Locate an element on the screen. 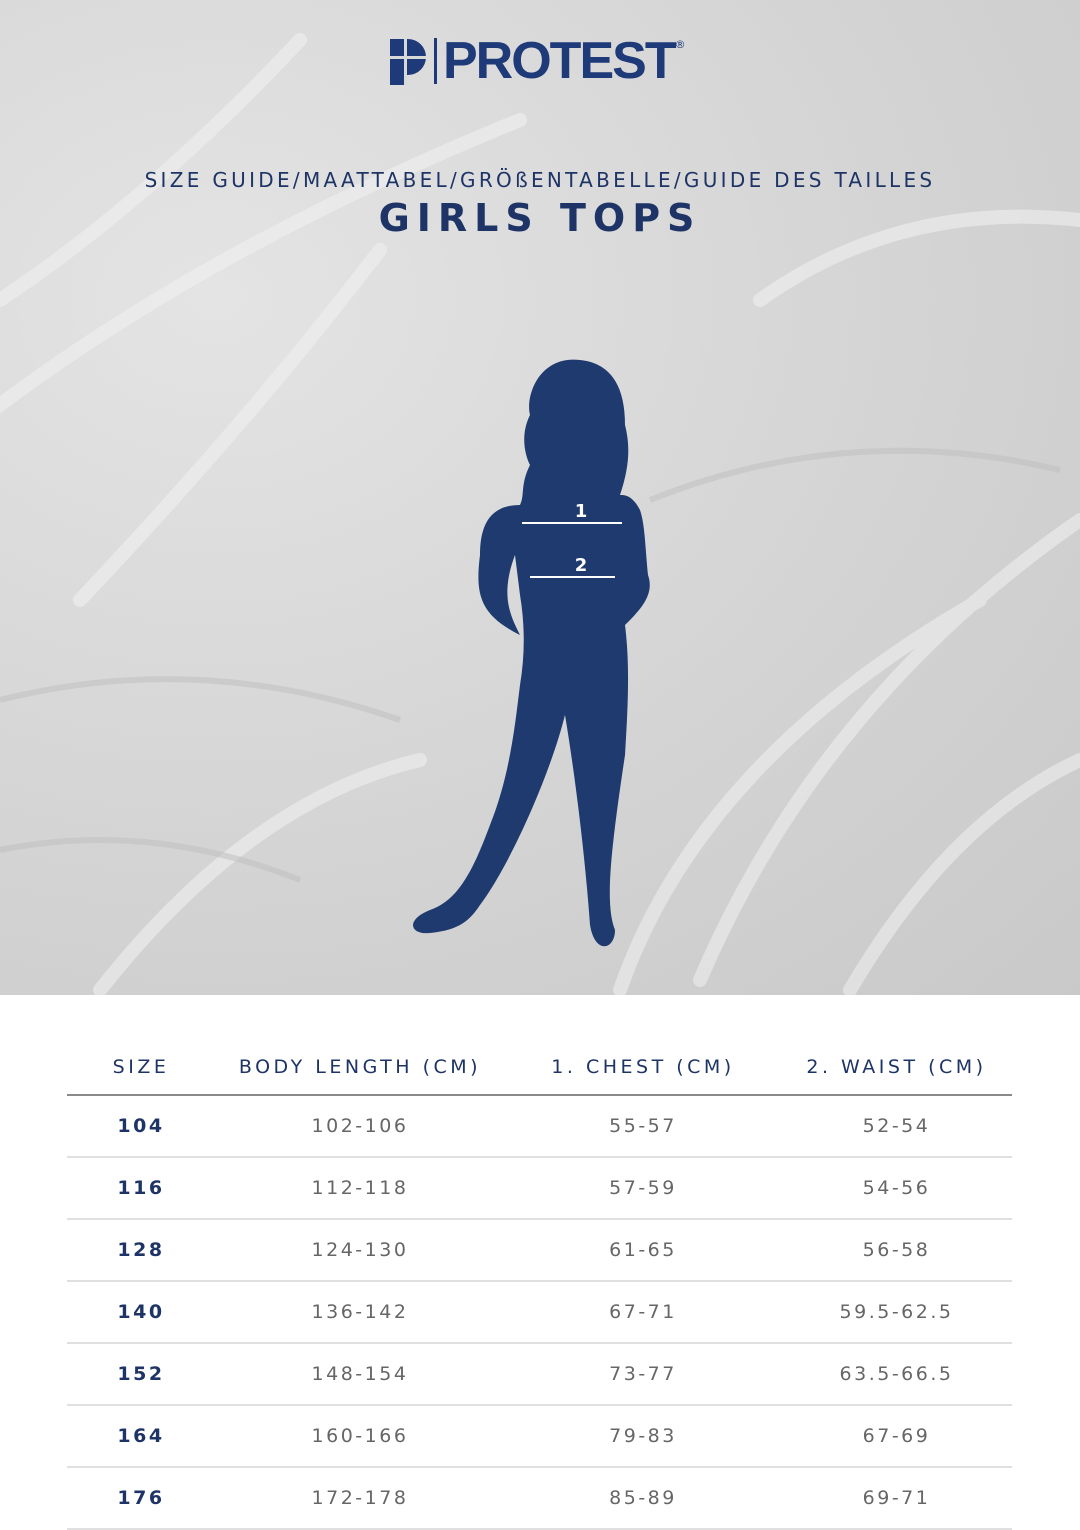  protest-logo: PROTEST ® is located at coordinates (537, 61).